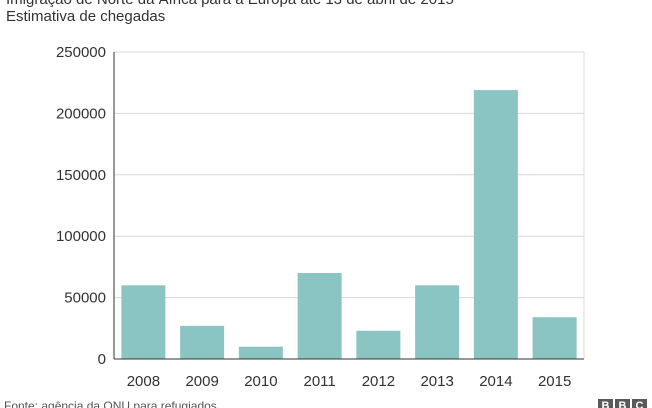  I want to click on y-tick-label: 0, so click(102, 359).